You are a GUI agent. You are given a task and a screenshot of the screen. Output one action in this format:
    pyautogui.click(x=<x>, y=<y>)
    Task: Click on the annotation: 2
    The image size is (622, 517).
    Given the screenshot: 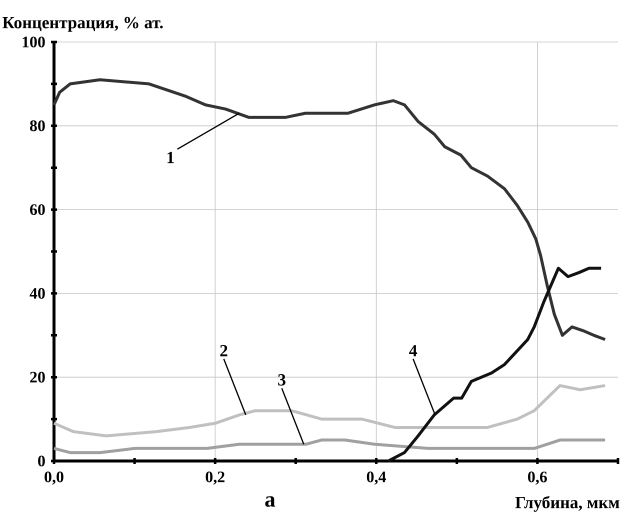 What is the action you would take?
    pyautogui.click(x=224, y=350)
    